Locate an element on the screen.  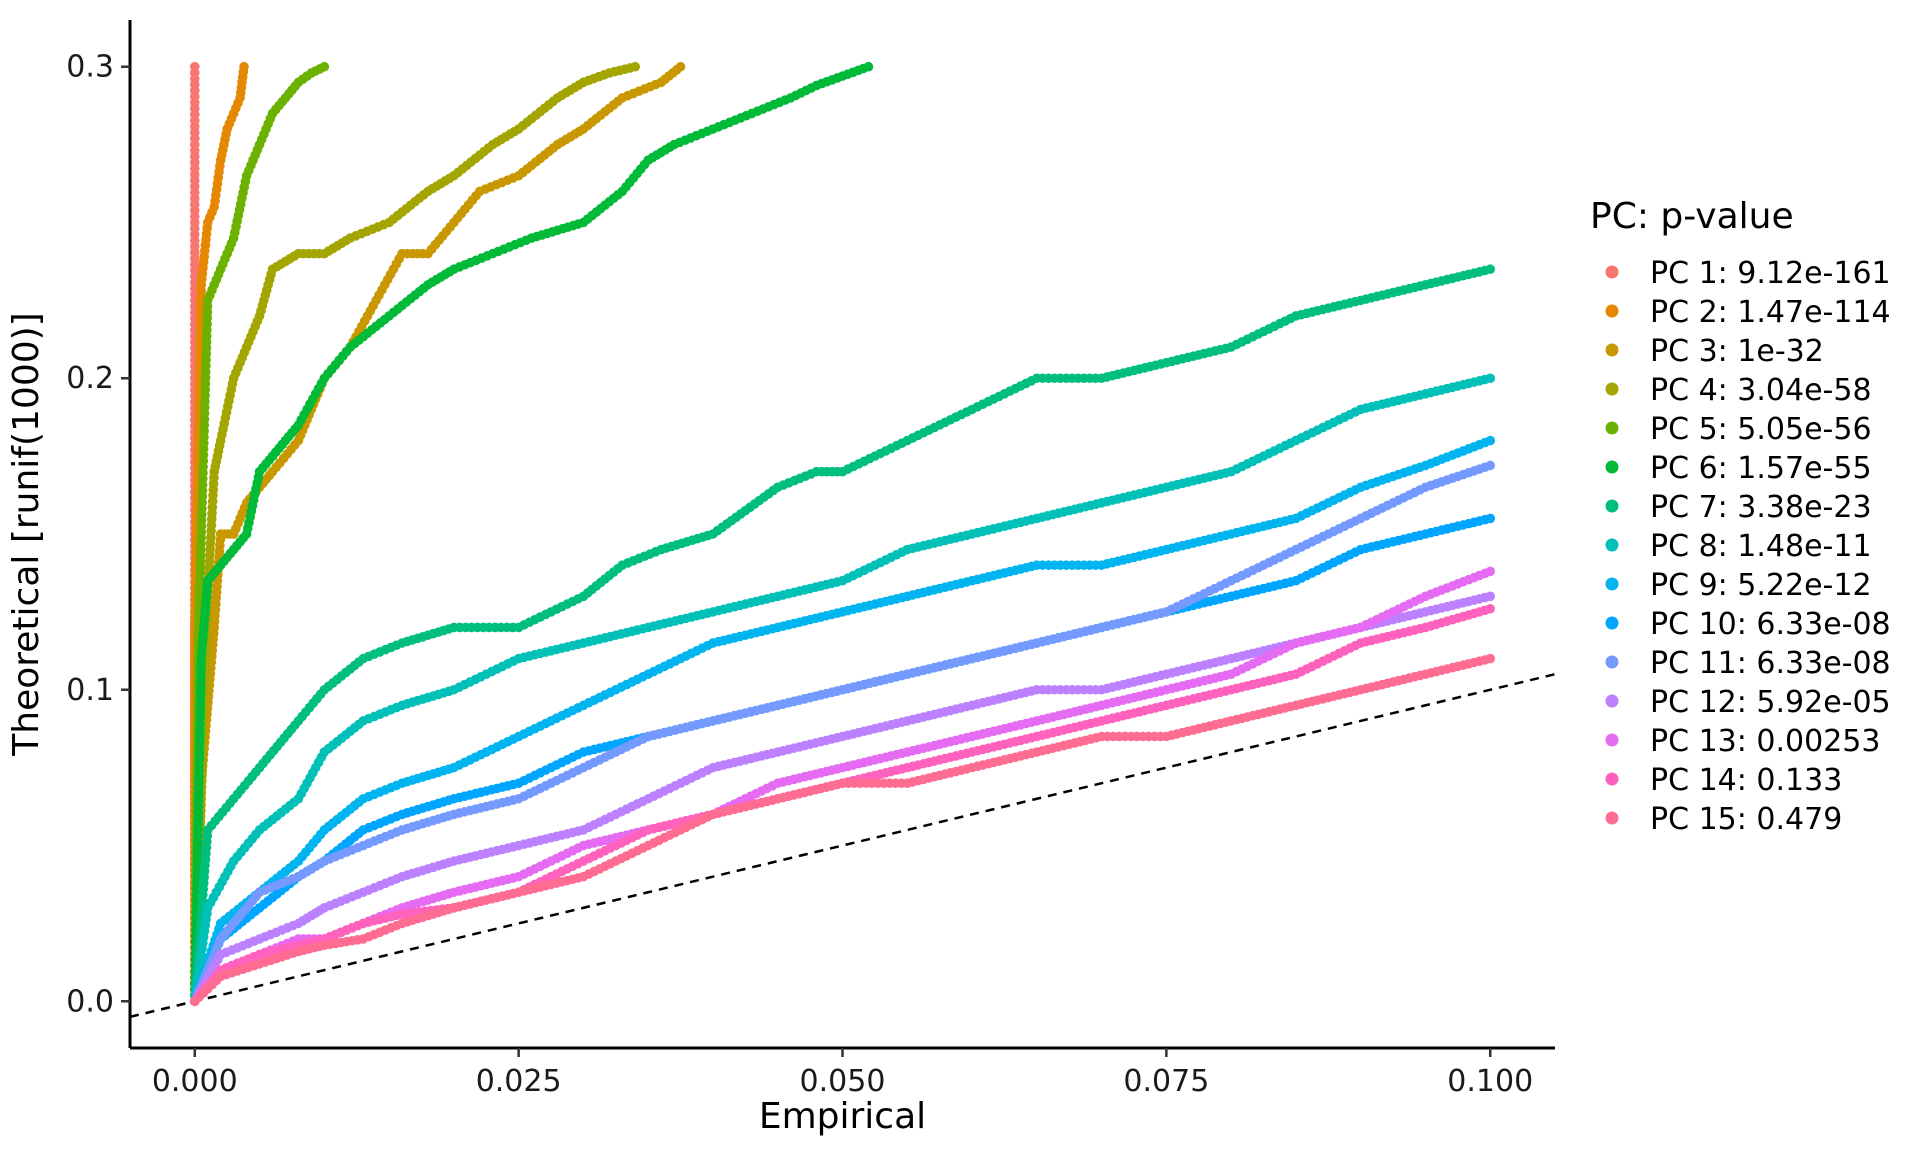
legend-label: PC 3: 1e-32 is located at coordinates (1737, 351).